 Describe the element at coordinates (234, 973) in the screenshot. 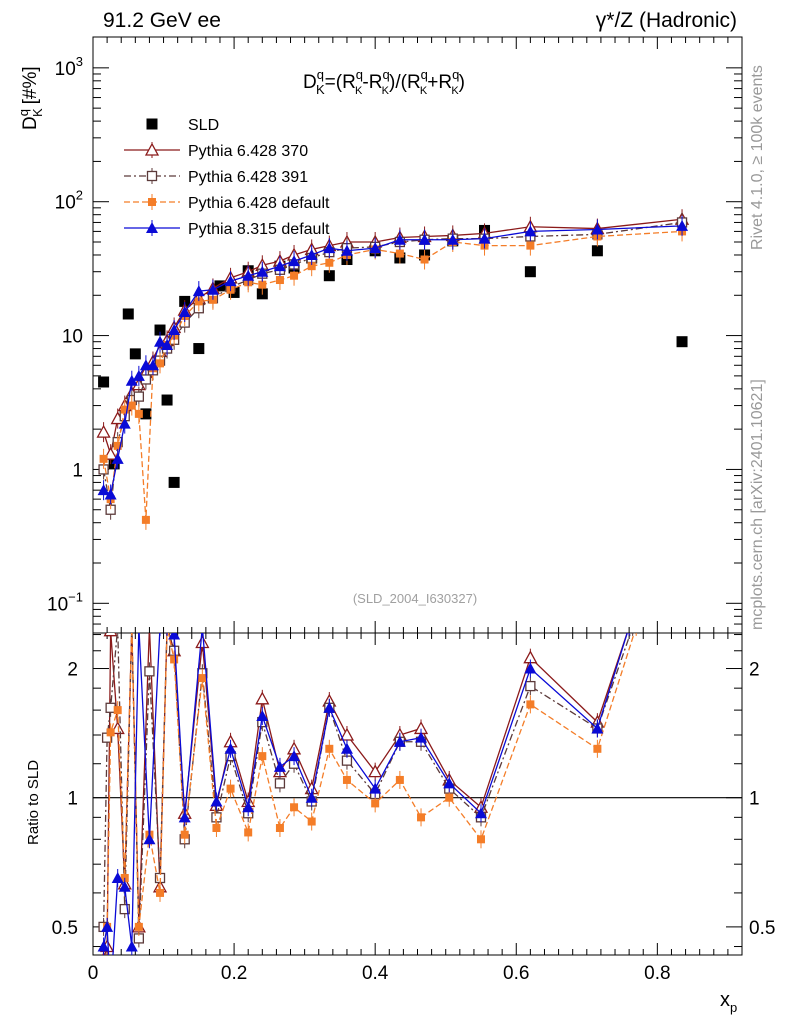

I see `x-tick-label: 0.2` at that location.